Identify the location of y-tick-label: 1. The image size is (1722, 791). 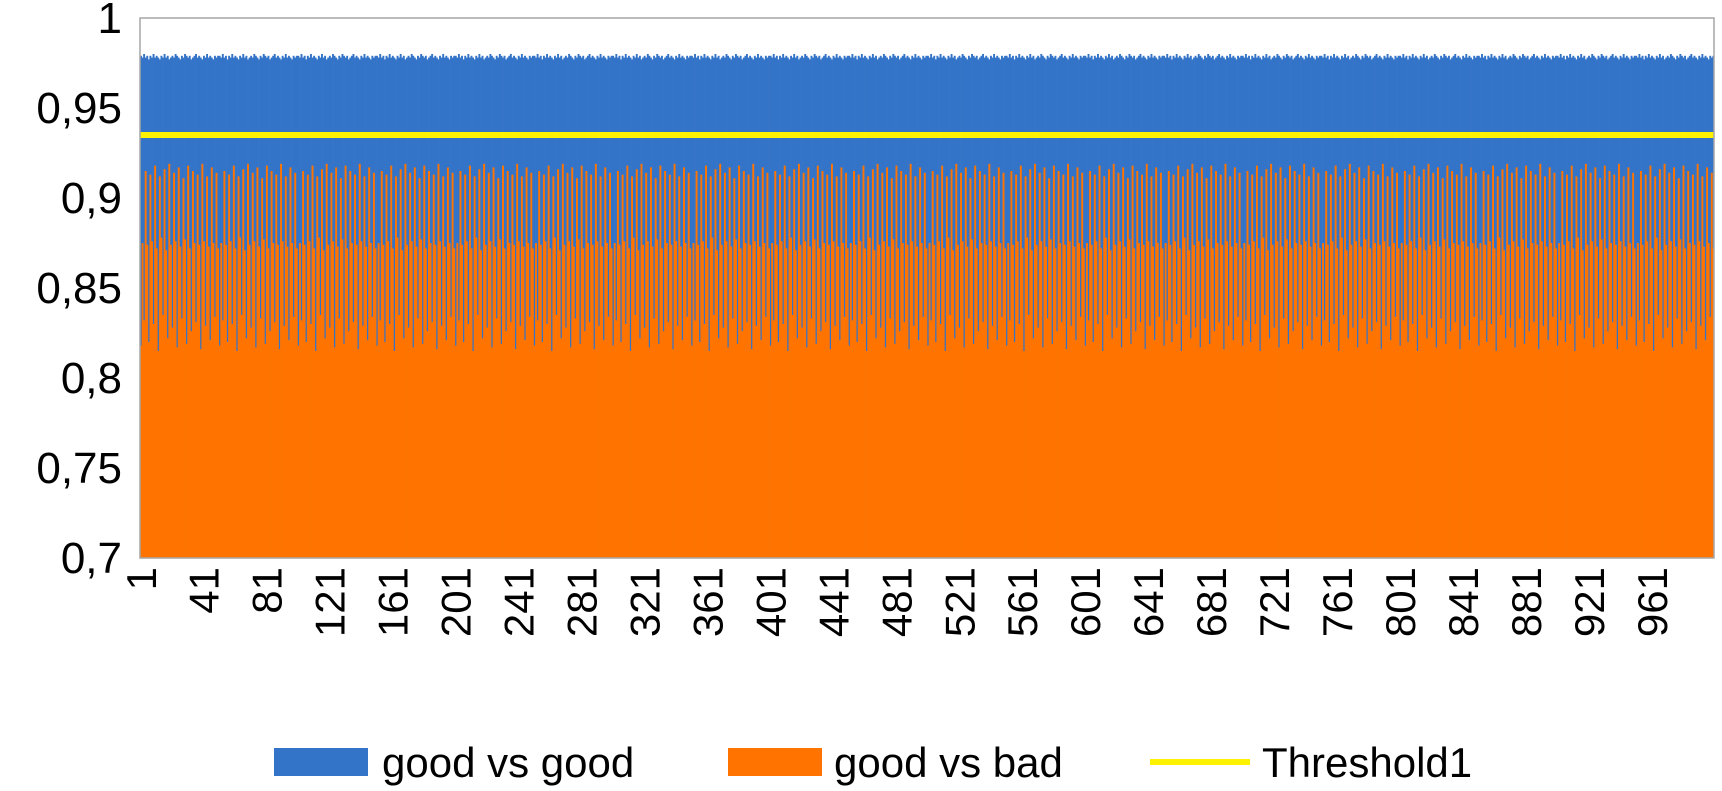
(110, 21).